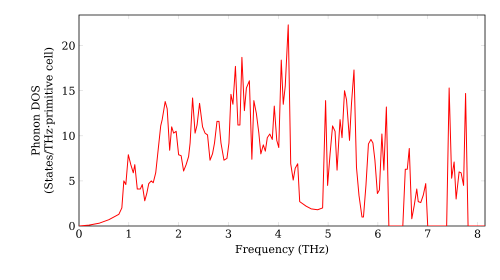 This screenshot has height=280, width=500. Describe the element at coordinates (128, 234) in the screenshot. I see `x-tick-label: 1` at that location.